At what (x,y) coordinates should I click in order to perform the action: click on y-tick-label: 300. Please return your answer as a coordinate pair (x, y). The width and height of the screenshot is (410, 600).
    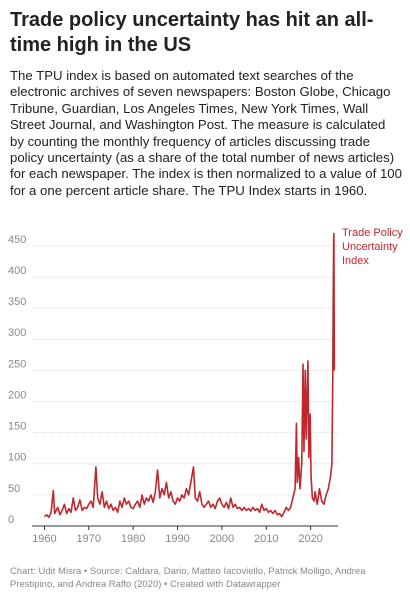
    Looking at the image, I should click on (17, 333).